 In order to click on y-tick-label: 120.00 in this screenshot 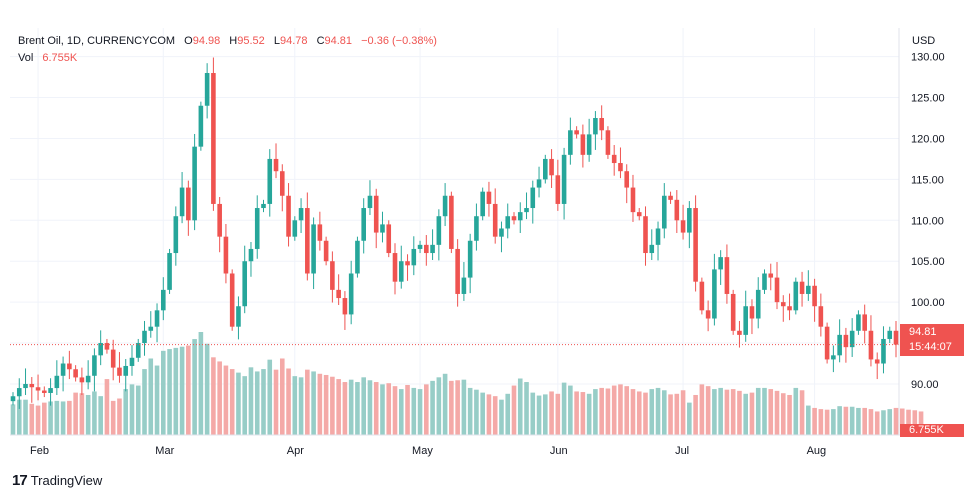, I will do `click(928, 139)`.